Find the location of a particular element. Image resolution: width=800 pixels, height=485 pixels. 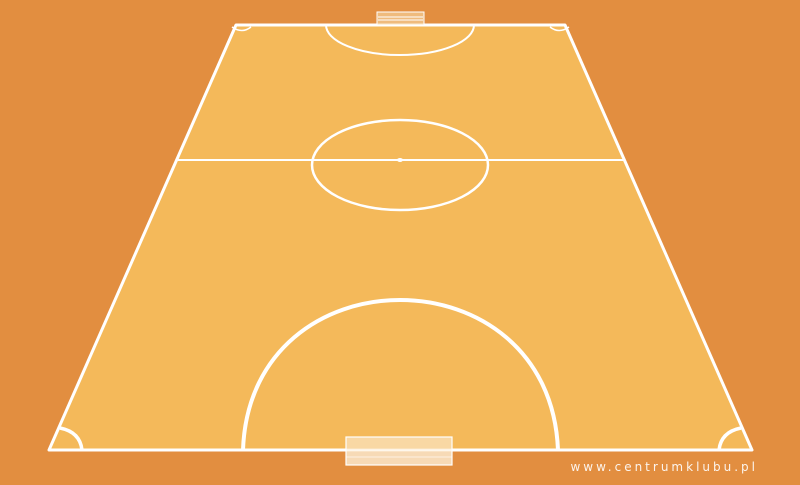

corner-arc-far-left is located at coordinates (241, 29).